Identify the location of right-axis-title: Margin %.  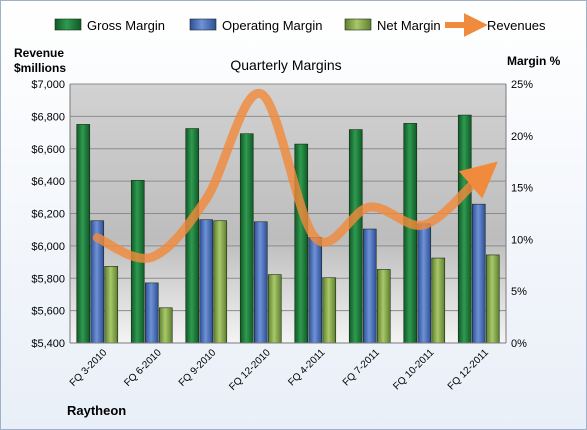
(534, 61).